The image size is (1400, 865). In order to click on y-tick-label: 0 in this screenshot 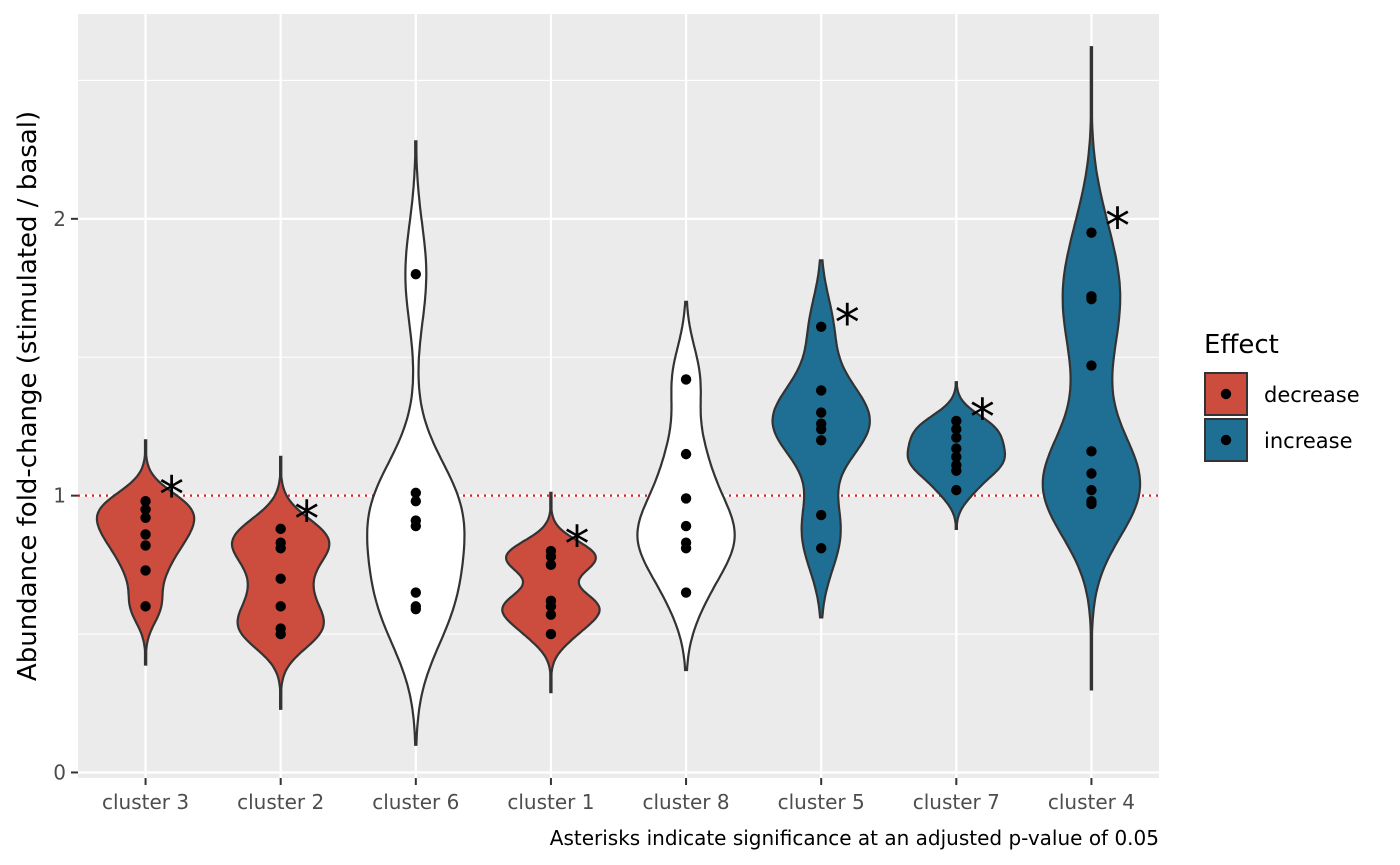, I will do `click(59, 772)`.